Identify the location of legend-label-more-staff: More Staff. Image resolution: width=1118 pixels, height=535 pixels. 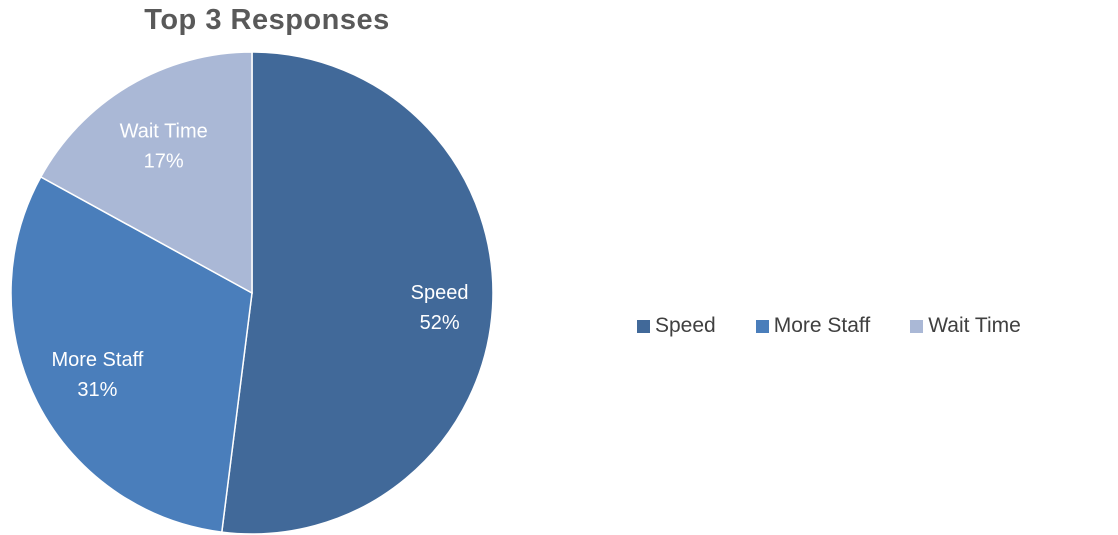
(822, 325).